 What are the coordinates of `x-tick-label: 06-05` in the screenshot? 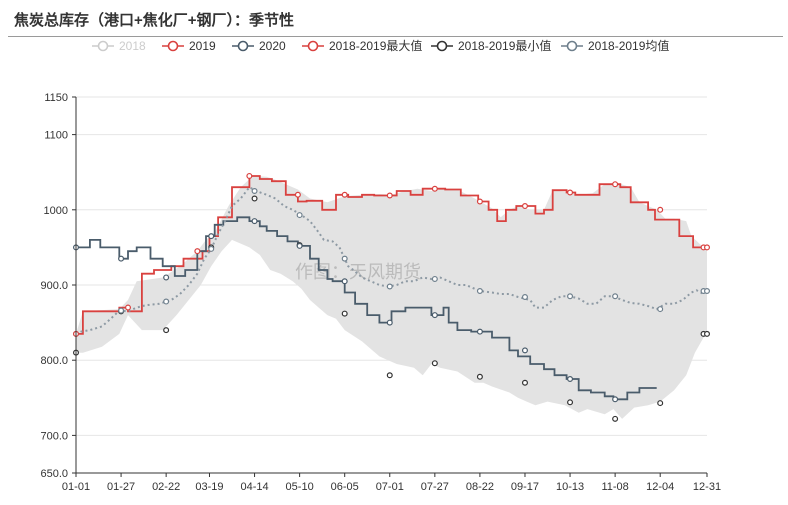 It's located at (345, 487).